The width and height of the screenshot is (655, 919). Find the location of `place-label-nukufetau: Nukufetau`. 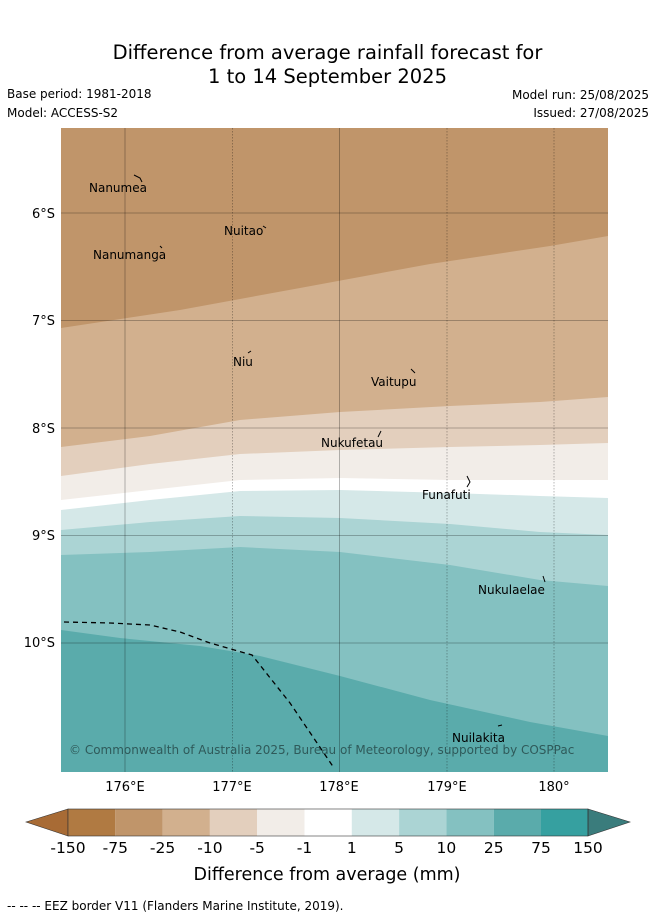

place-label-nukufetau: Nukufetau is located at coordinates (352, 443).